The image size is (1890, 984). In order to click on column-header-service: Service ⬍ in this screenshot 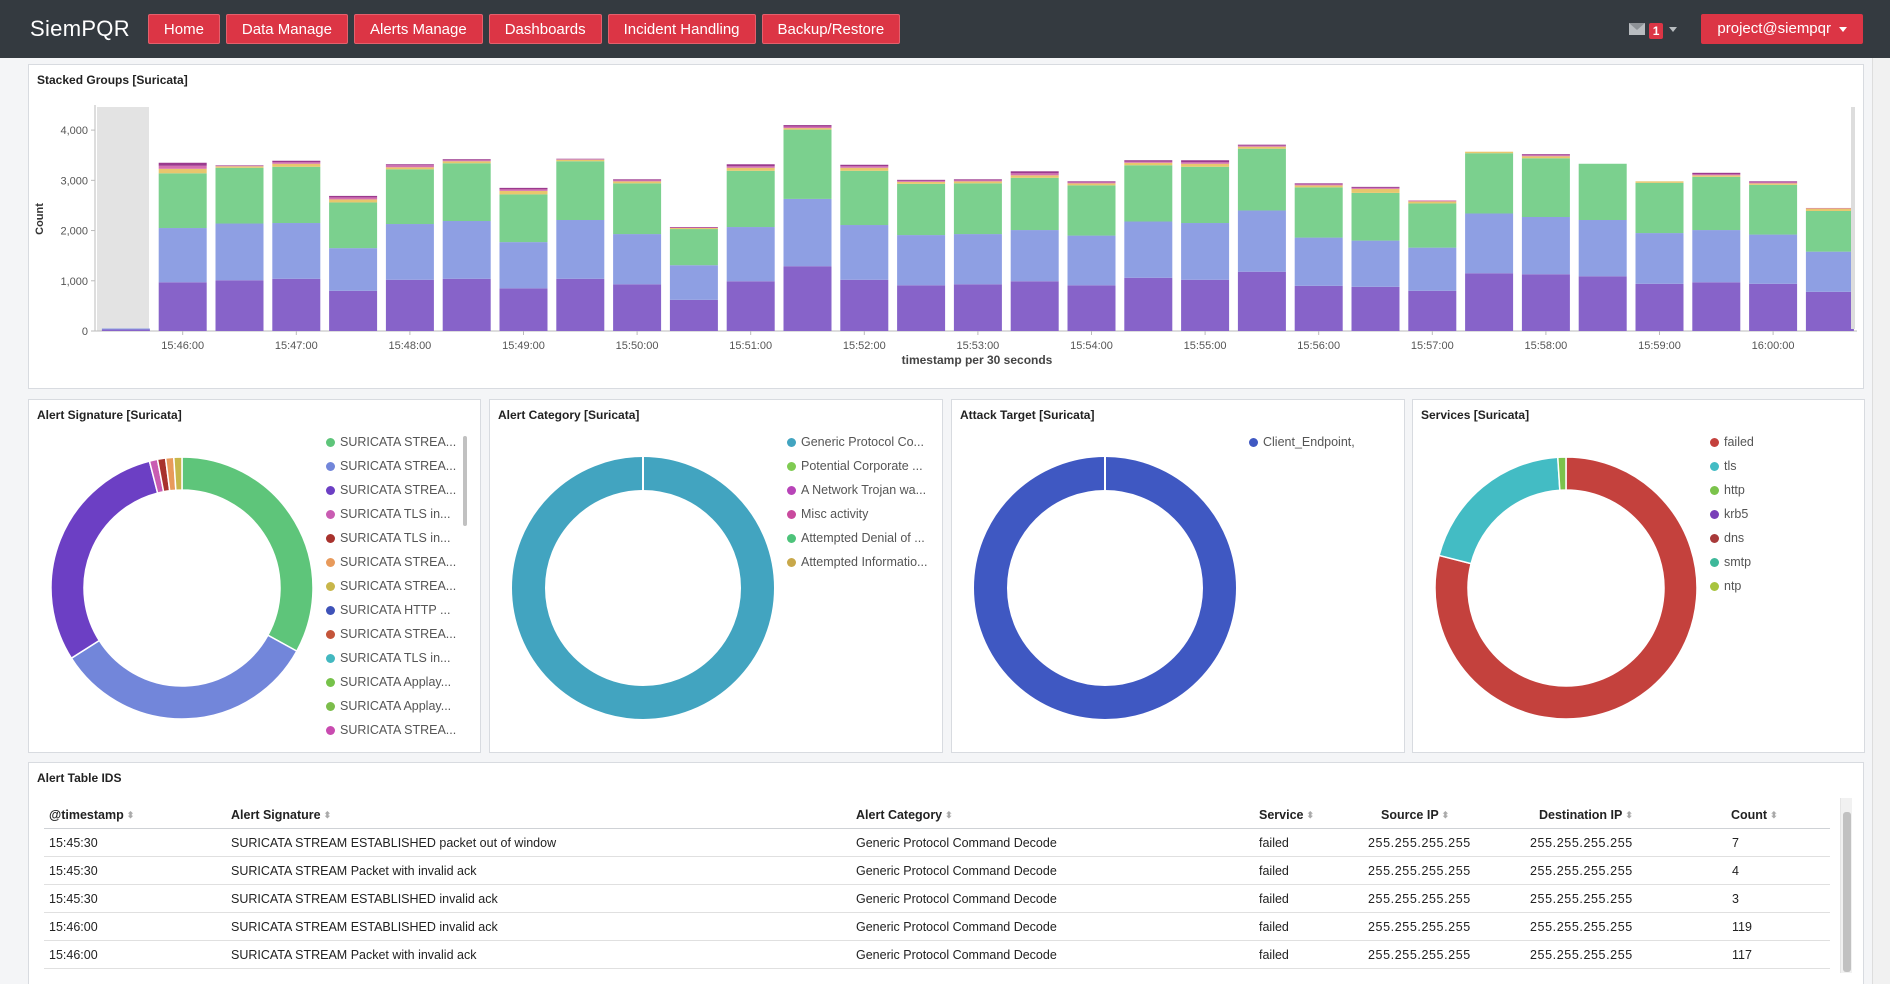, I will do `click(1286, 815)`.